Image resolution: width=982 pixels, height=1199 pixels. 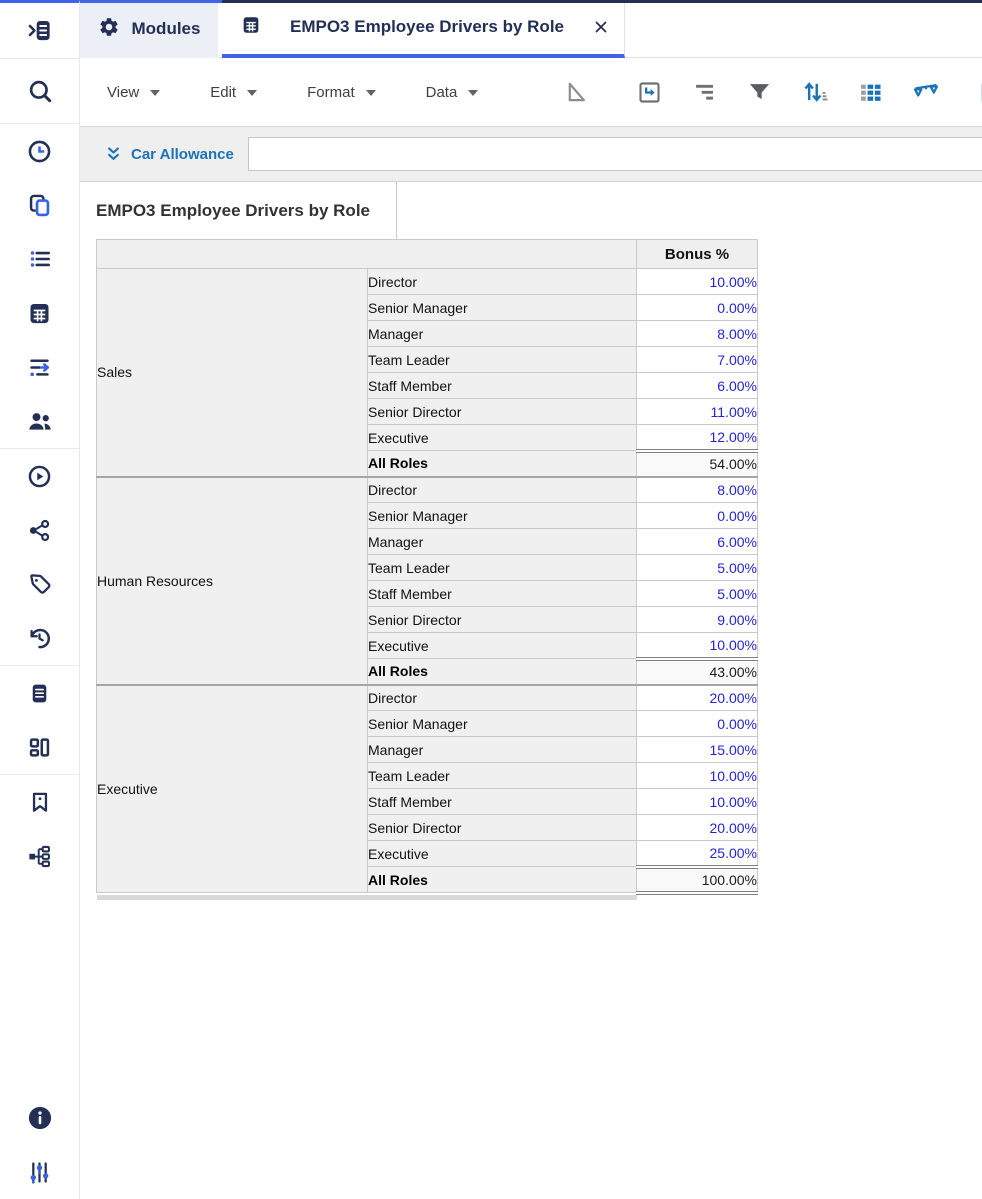 I want to click on sidebar-item-notes, so click(x=40, y=693).